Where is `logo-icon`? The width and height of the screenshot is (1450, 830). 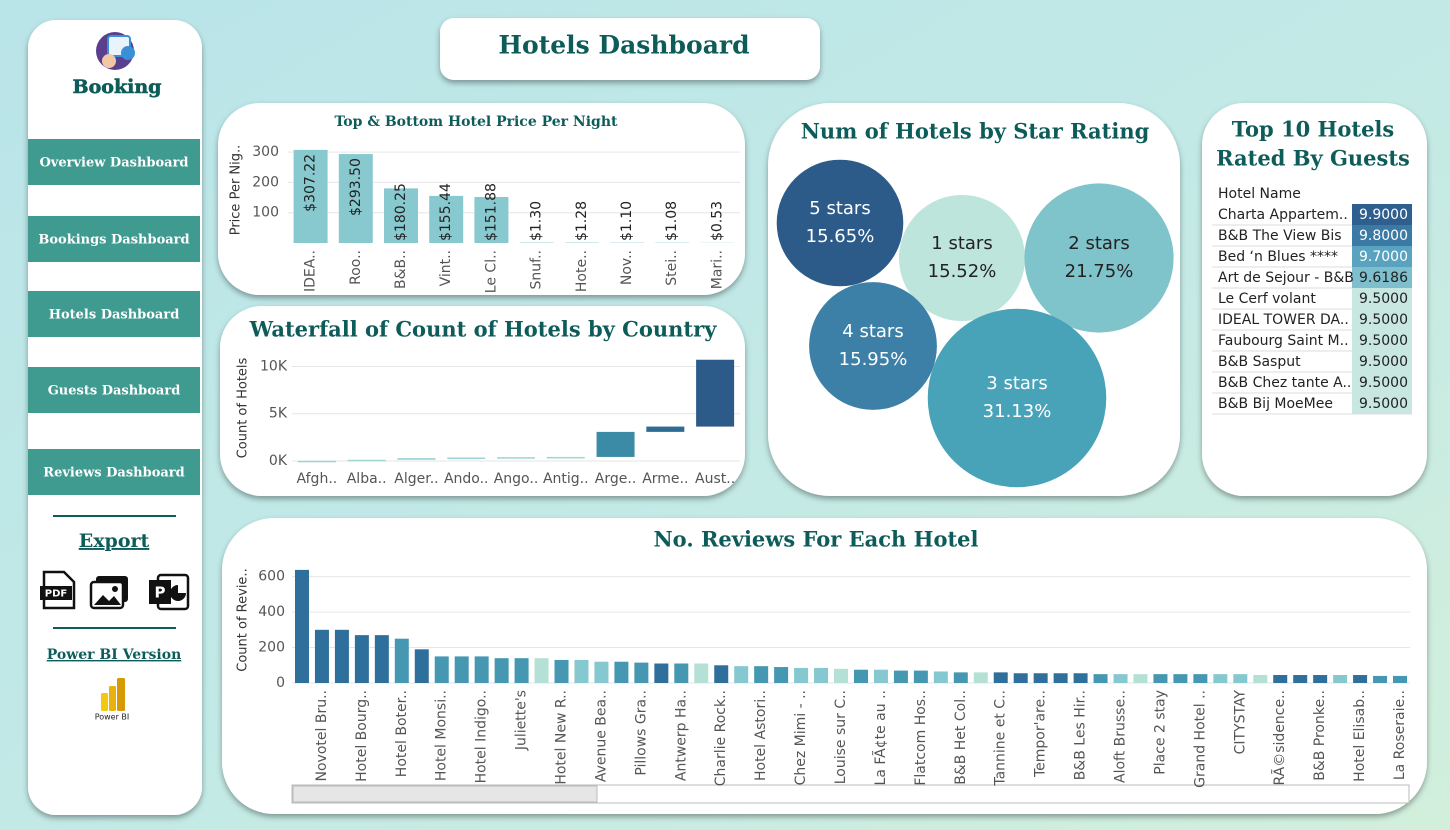
logo-icon is located at coordinates (115, 51).